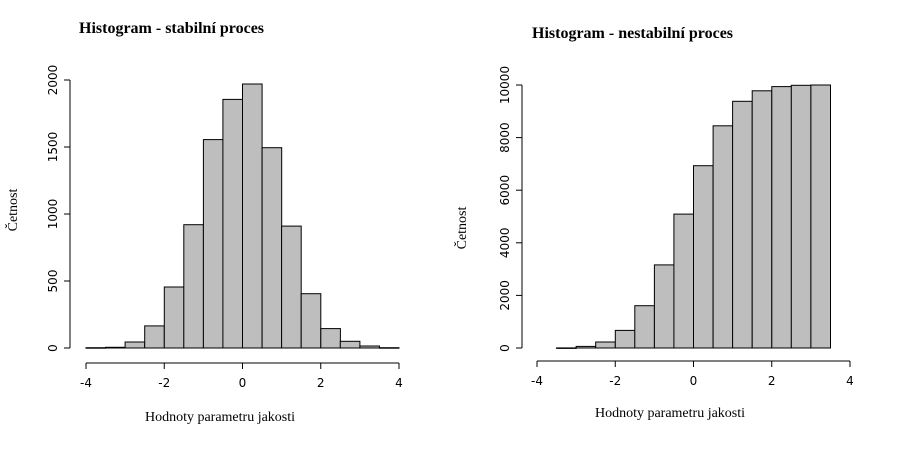  I want to click on chart-title: Histogram - nestabilní proces, so click(632, 33).